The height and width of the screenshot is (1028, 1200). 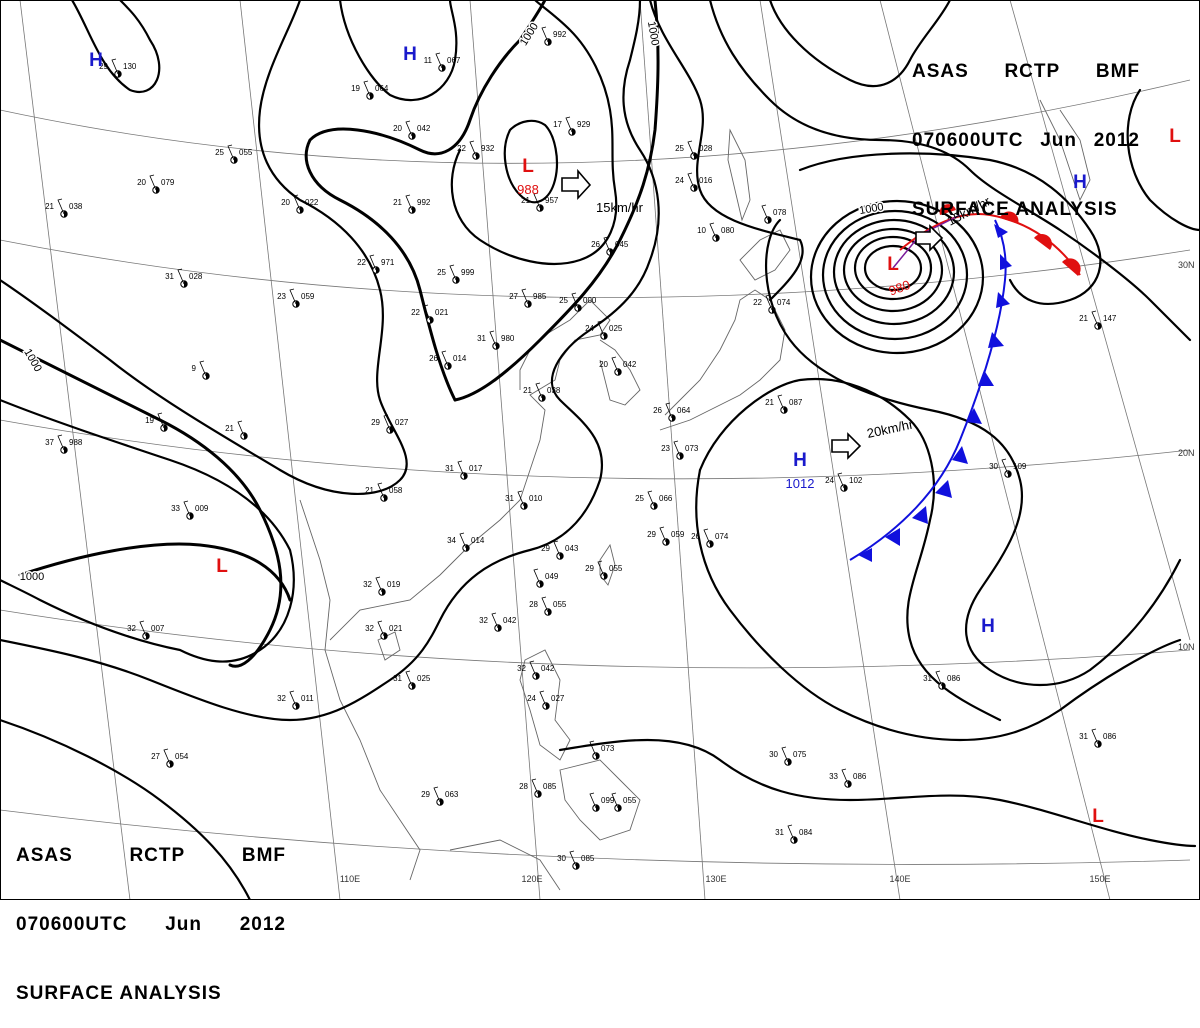 I want to click on station-temperature: 20, so click(x=141, y=182).